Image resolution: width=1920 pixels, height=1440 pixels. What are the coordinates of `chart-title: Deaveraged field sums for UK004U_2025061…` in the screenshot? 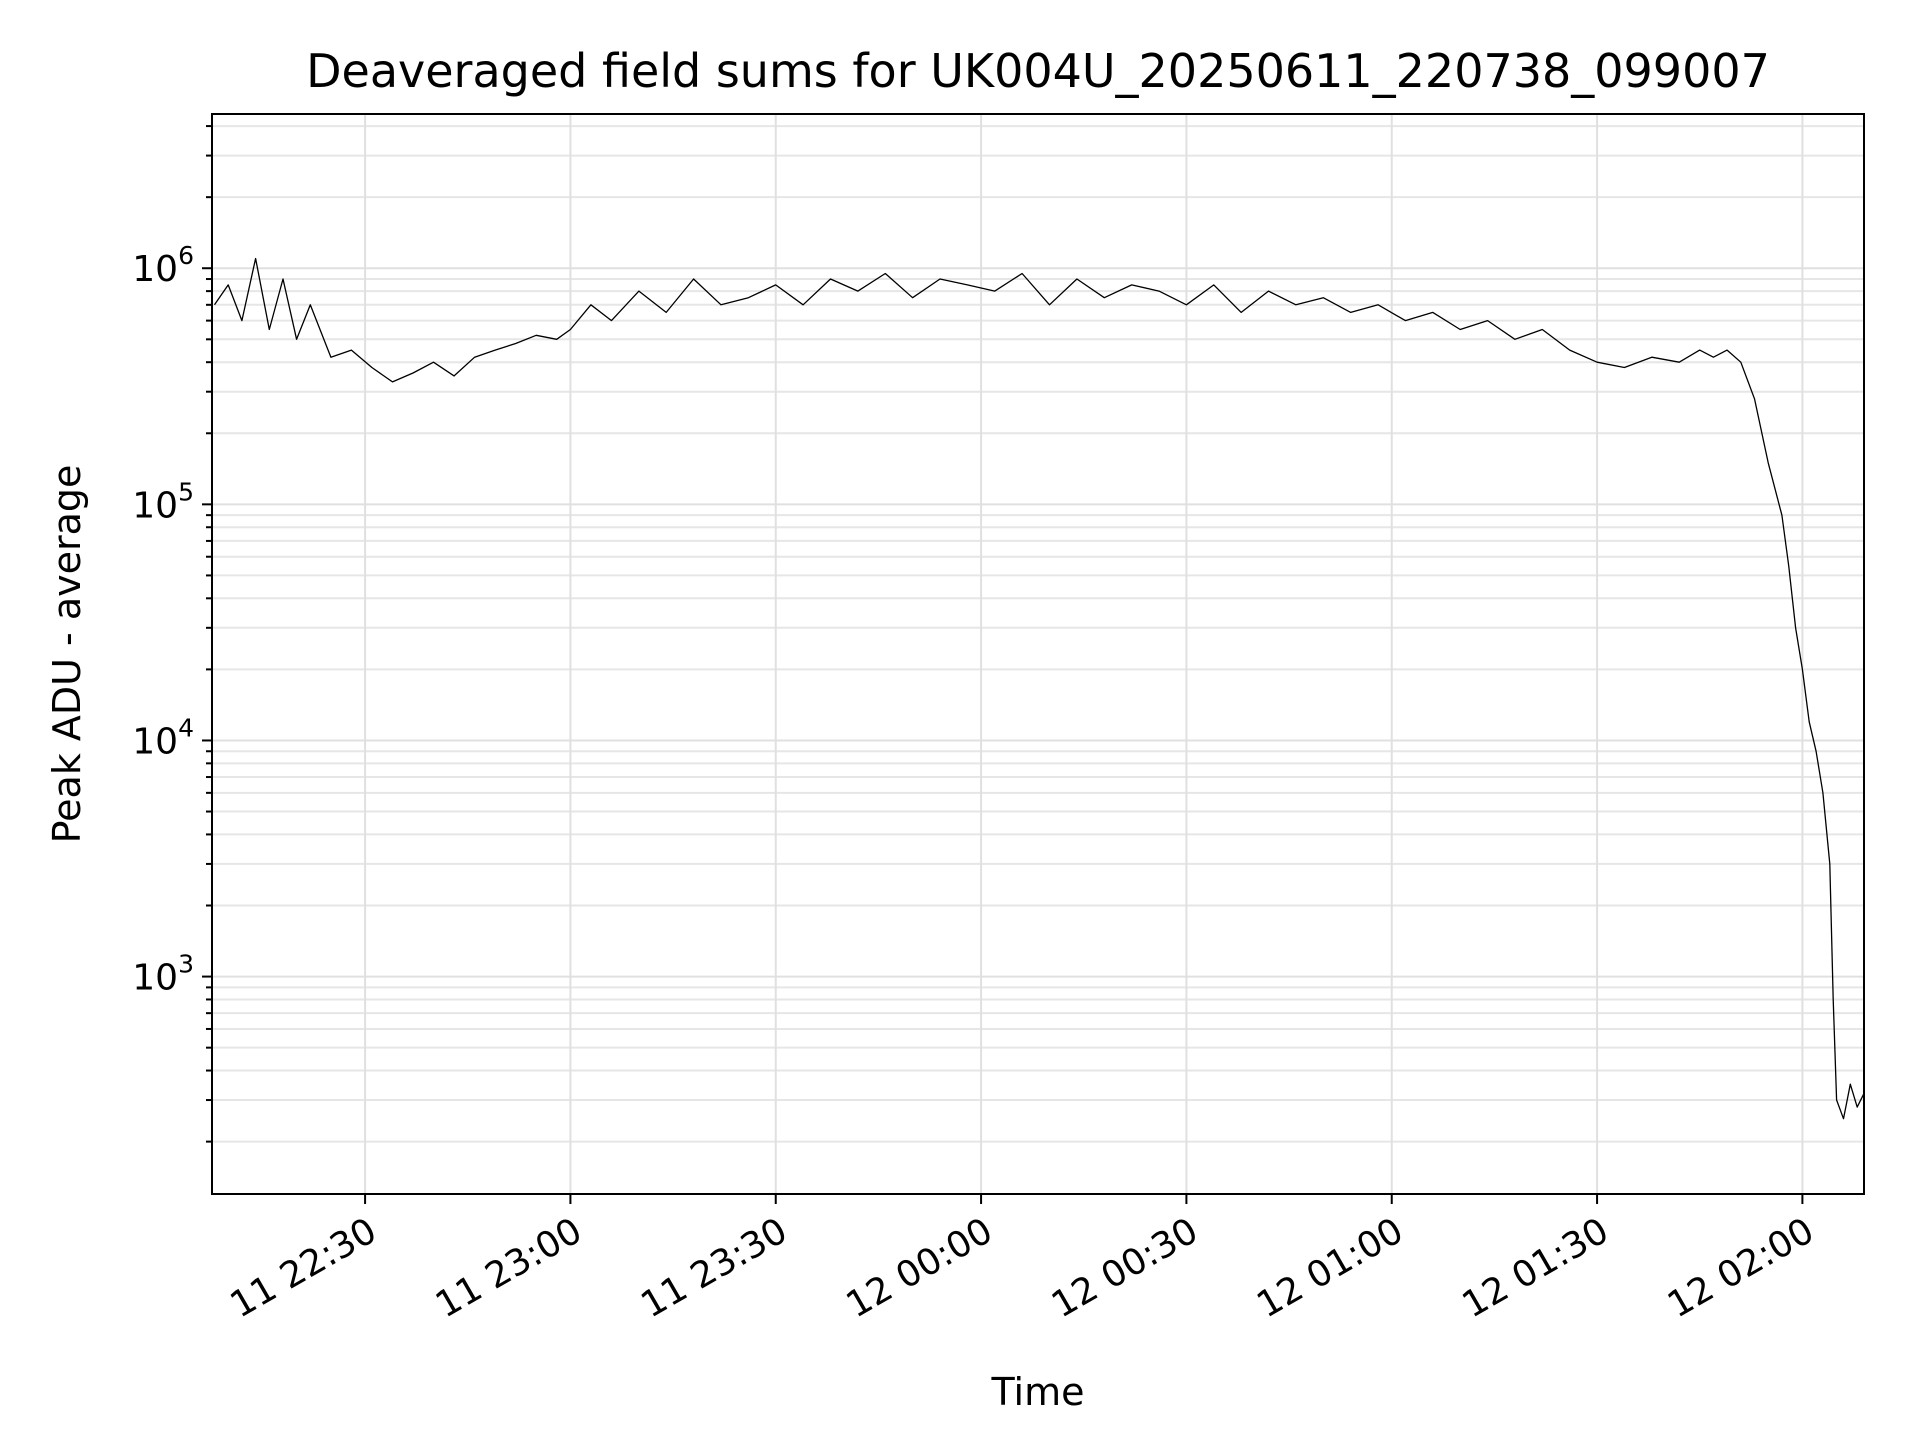 It's located at (1038, 71).